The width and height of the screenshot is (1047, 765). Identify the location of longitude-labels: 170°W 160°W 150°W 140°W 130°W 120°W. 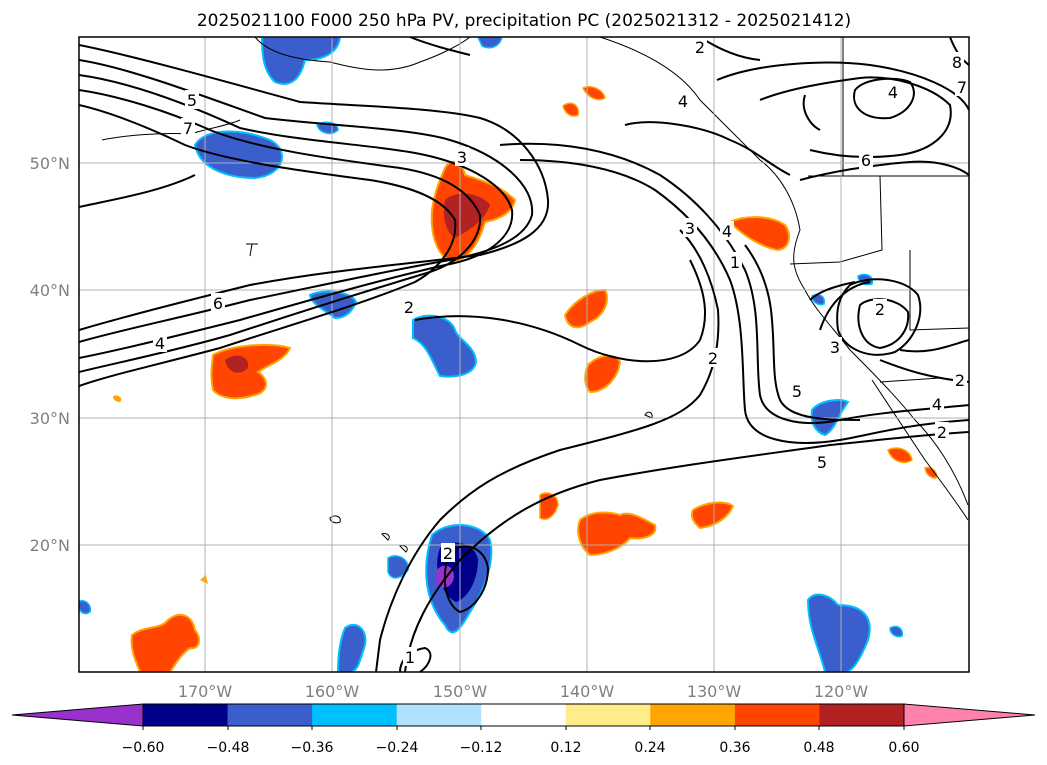
(523, 691).